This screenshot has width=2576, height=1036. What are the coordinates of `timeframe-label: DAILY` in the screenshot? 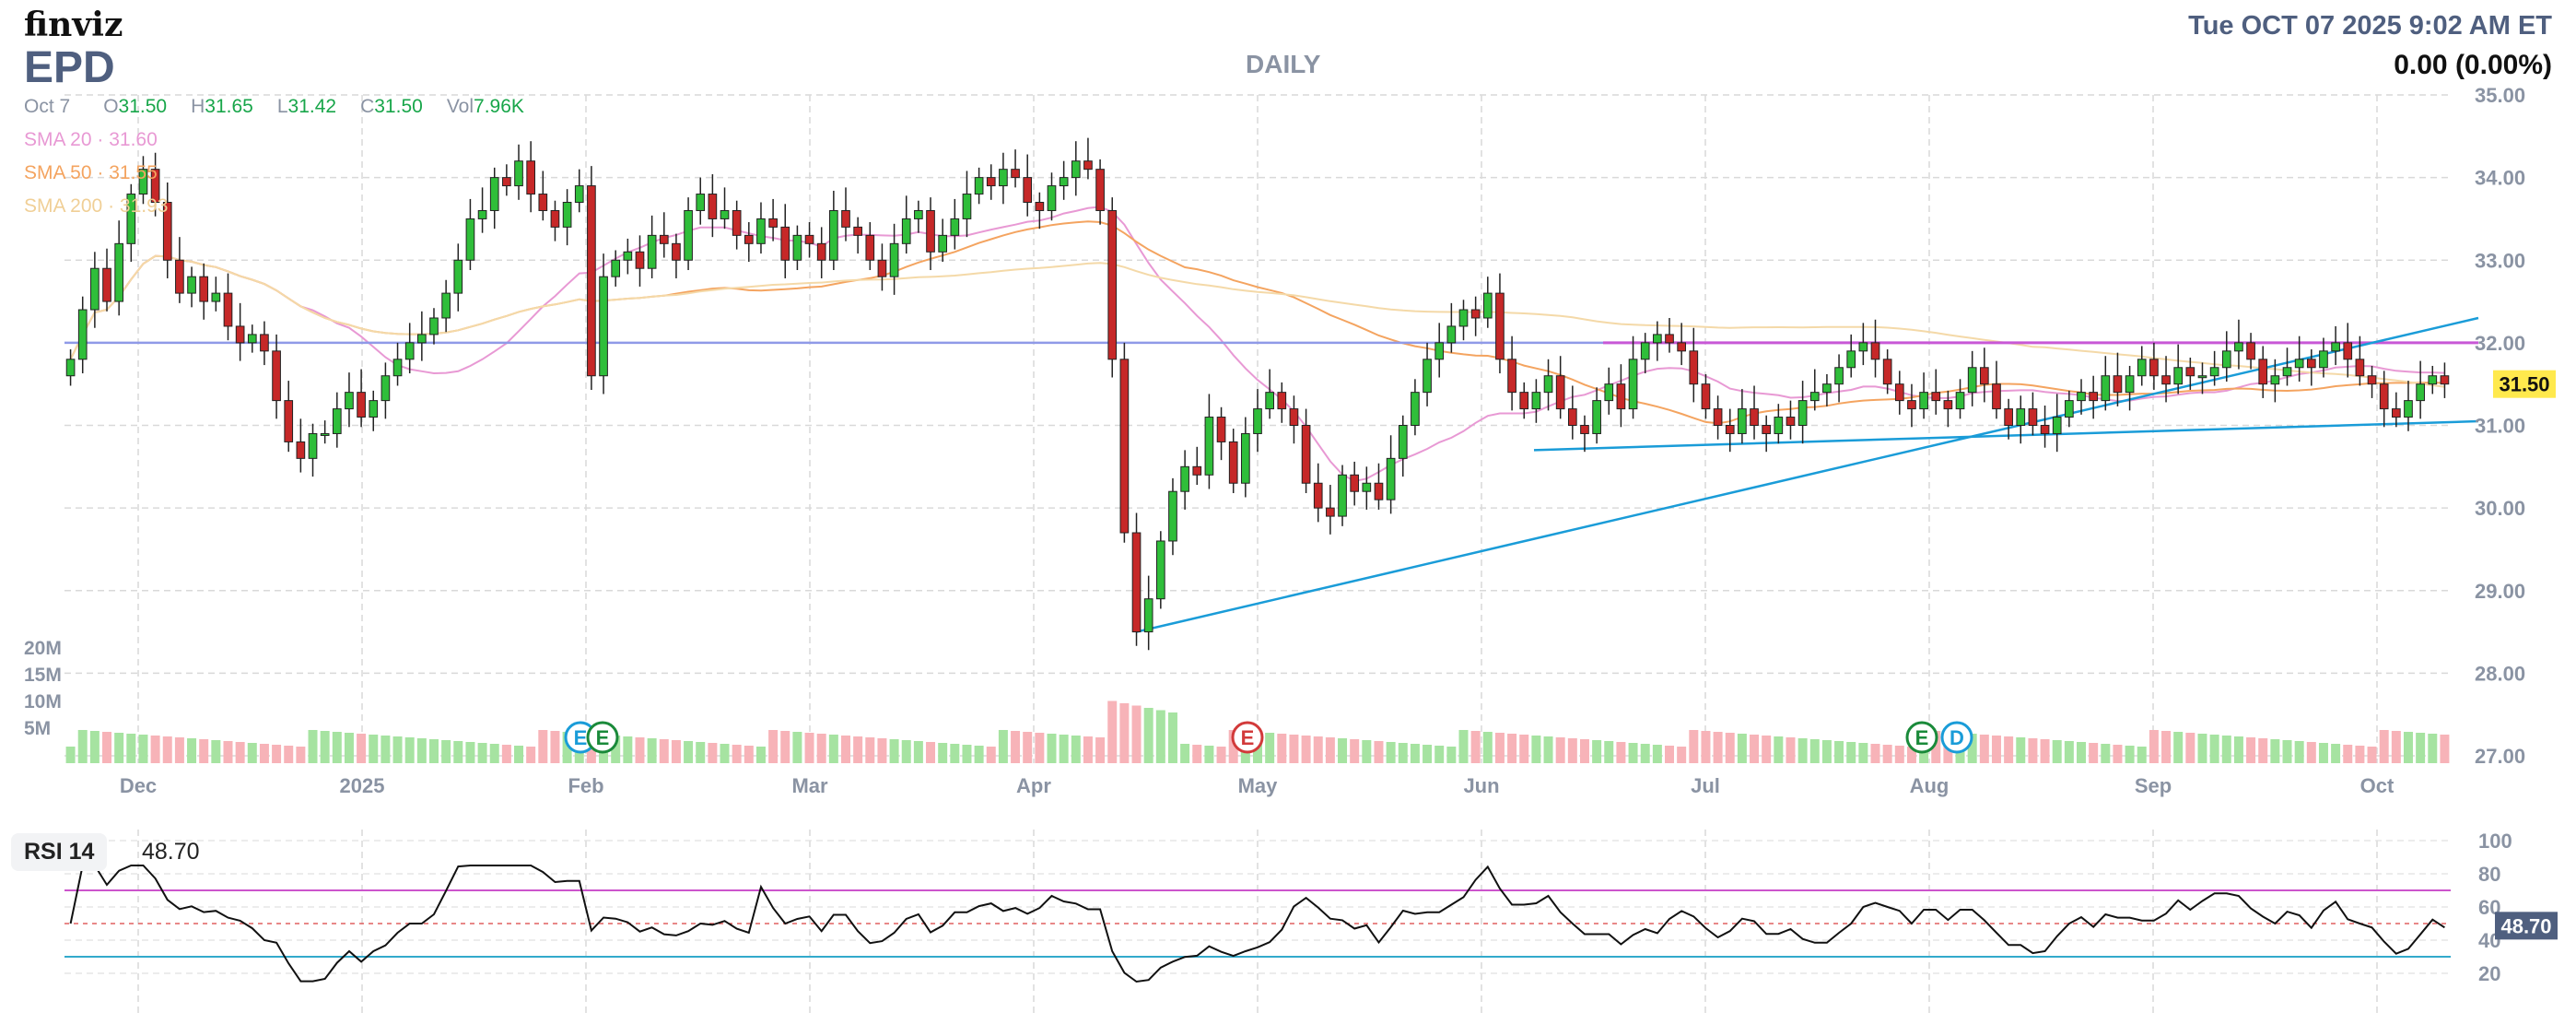 It's located at (1283, 64).